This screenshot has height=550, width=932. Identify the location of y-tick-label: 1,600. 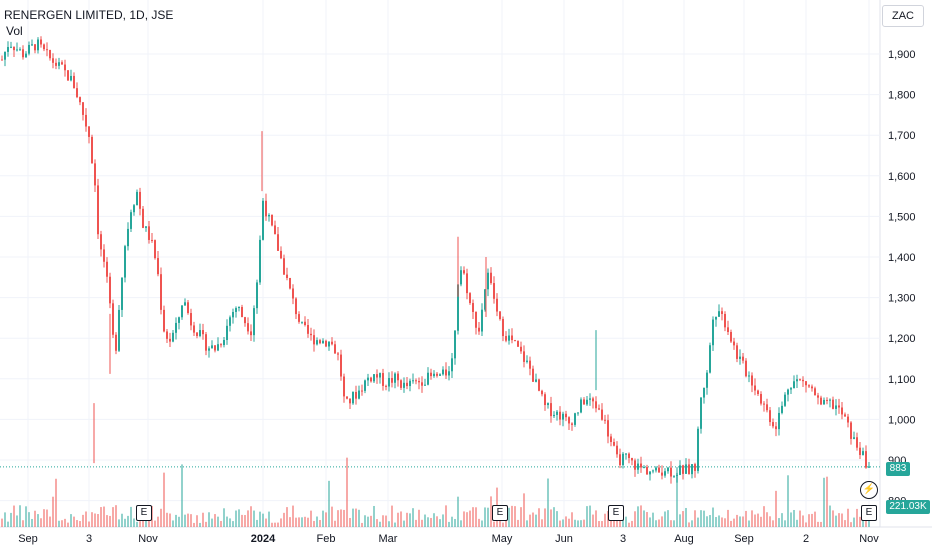
(902, 177).